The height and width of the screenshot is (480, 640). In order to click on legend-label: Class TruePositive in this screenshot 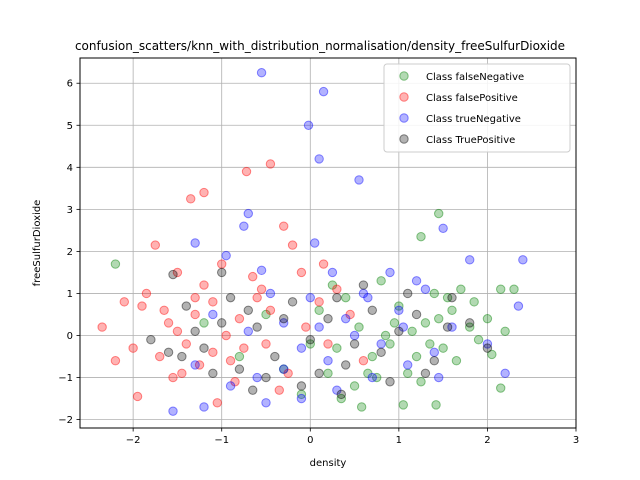, I will do `click(470, 140)`.